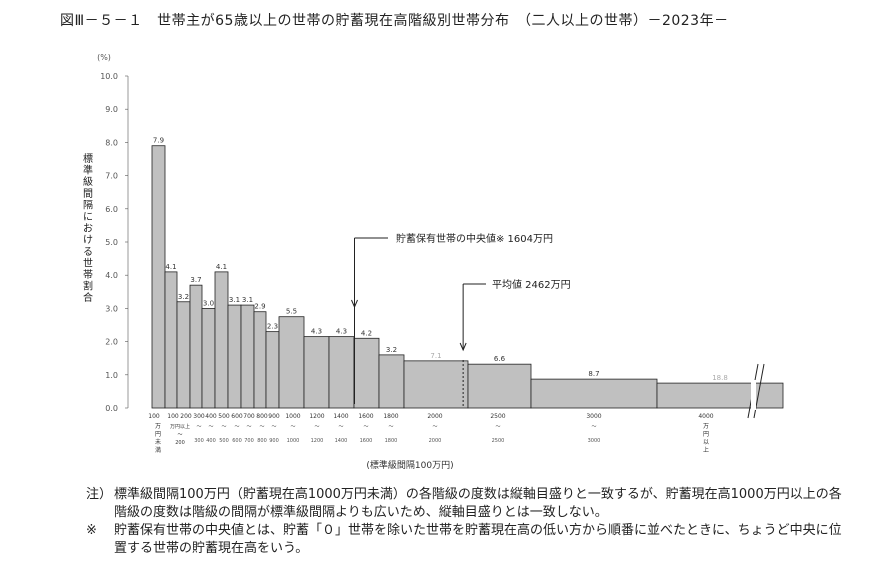  Describe the element at coordinates (179, 435) in the screenshot. I see `x-sub-label: 〜` at that location.